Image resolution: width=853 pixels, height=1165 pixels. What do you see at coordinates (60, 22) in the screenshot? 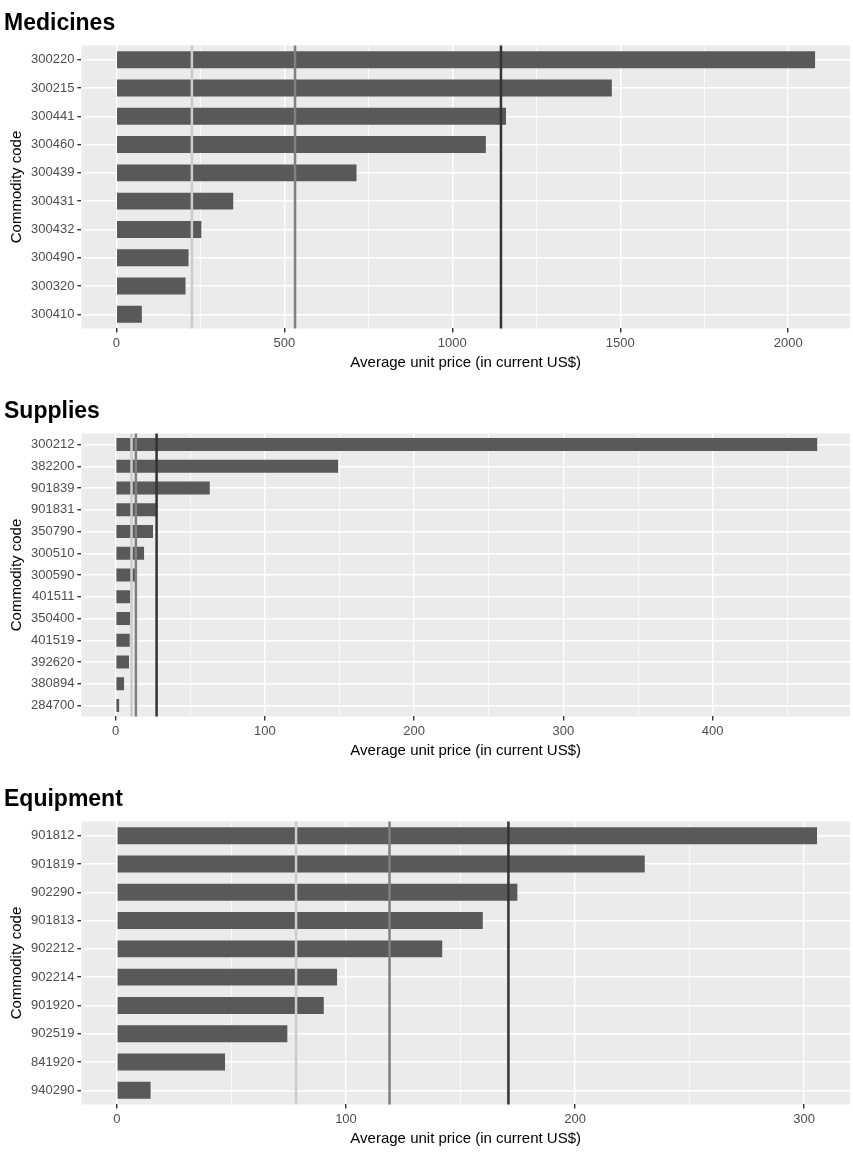
I see `chart-title: Medicines` at bounding box center [60, 22].